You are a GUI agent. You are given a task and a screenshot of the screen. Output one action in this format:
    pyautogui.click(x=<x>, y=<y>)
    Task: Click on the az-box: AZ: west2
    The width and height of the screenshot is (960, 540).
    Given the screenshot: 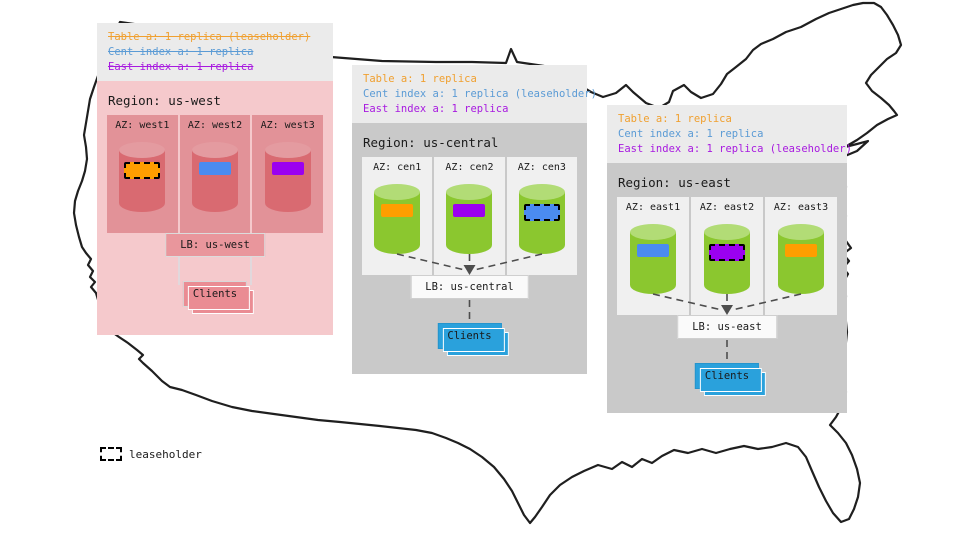 What is the action you would take?
    pyautogui.click(x=215, y=174)
    